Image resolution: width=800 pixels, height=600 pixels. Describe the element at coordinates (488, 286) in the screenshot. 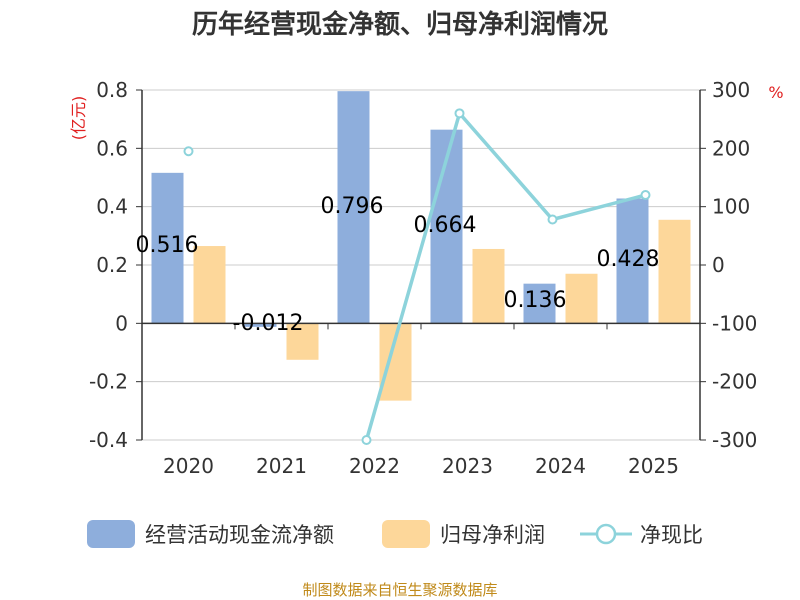

I see `bar-归母净利润-2023` at that location.